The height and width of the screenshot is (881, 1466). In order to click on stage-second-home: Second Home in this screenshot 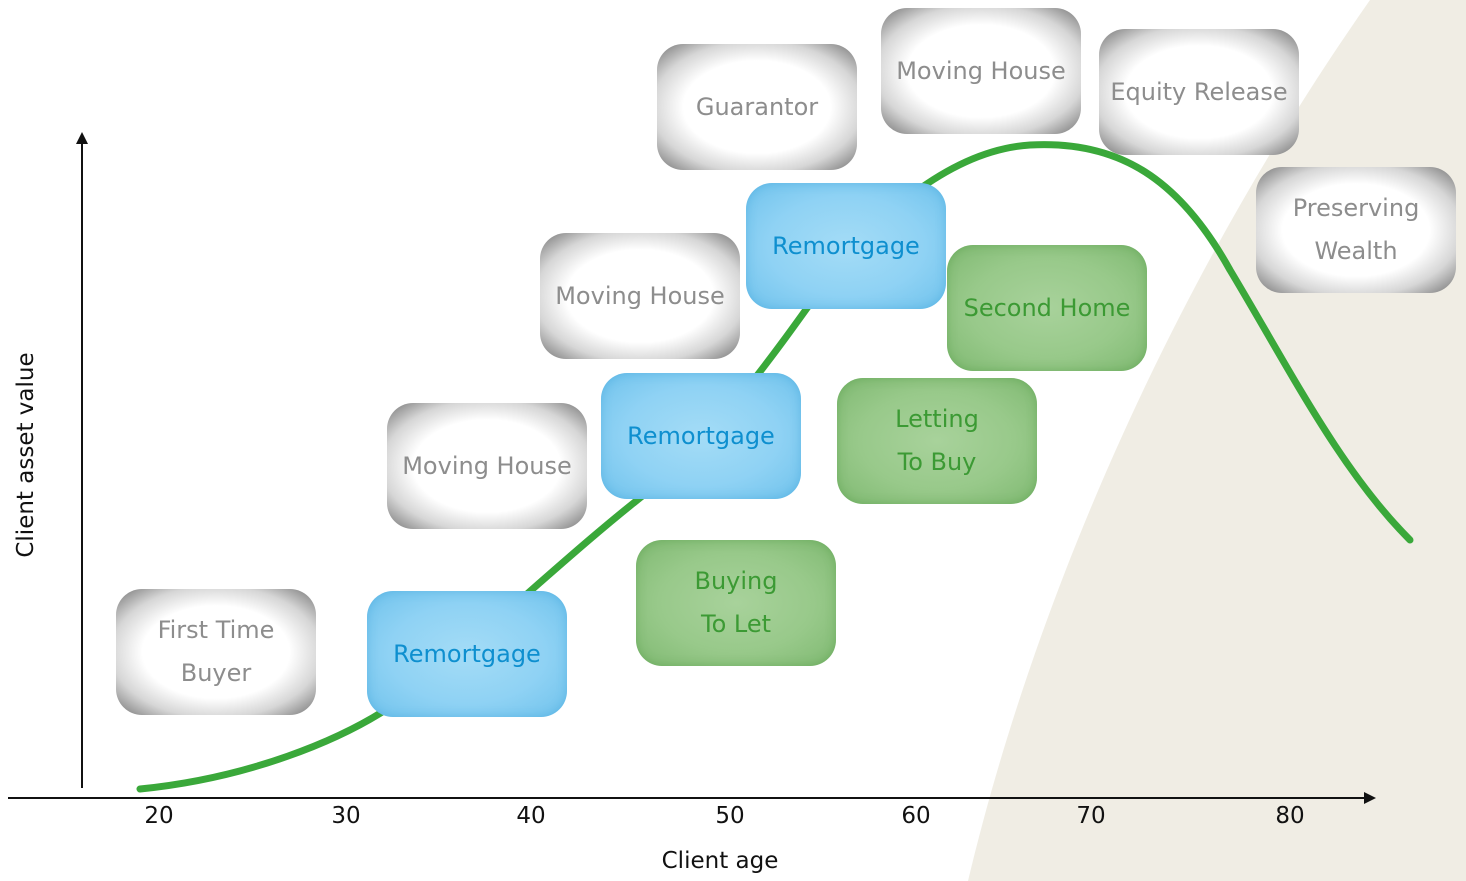, I will do `click(1047, 308)`.